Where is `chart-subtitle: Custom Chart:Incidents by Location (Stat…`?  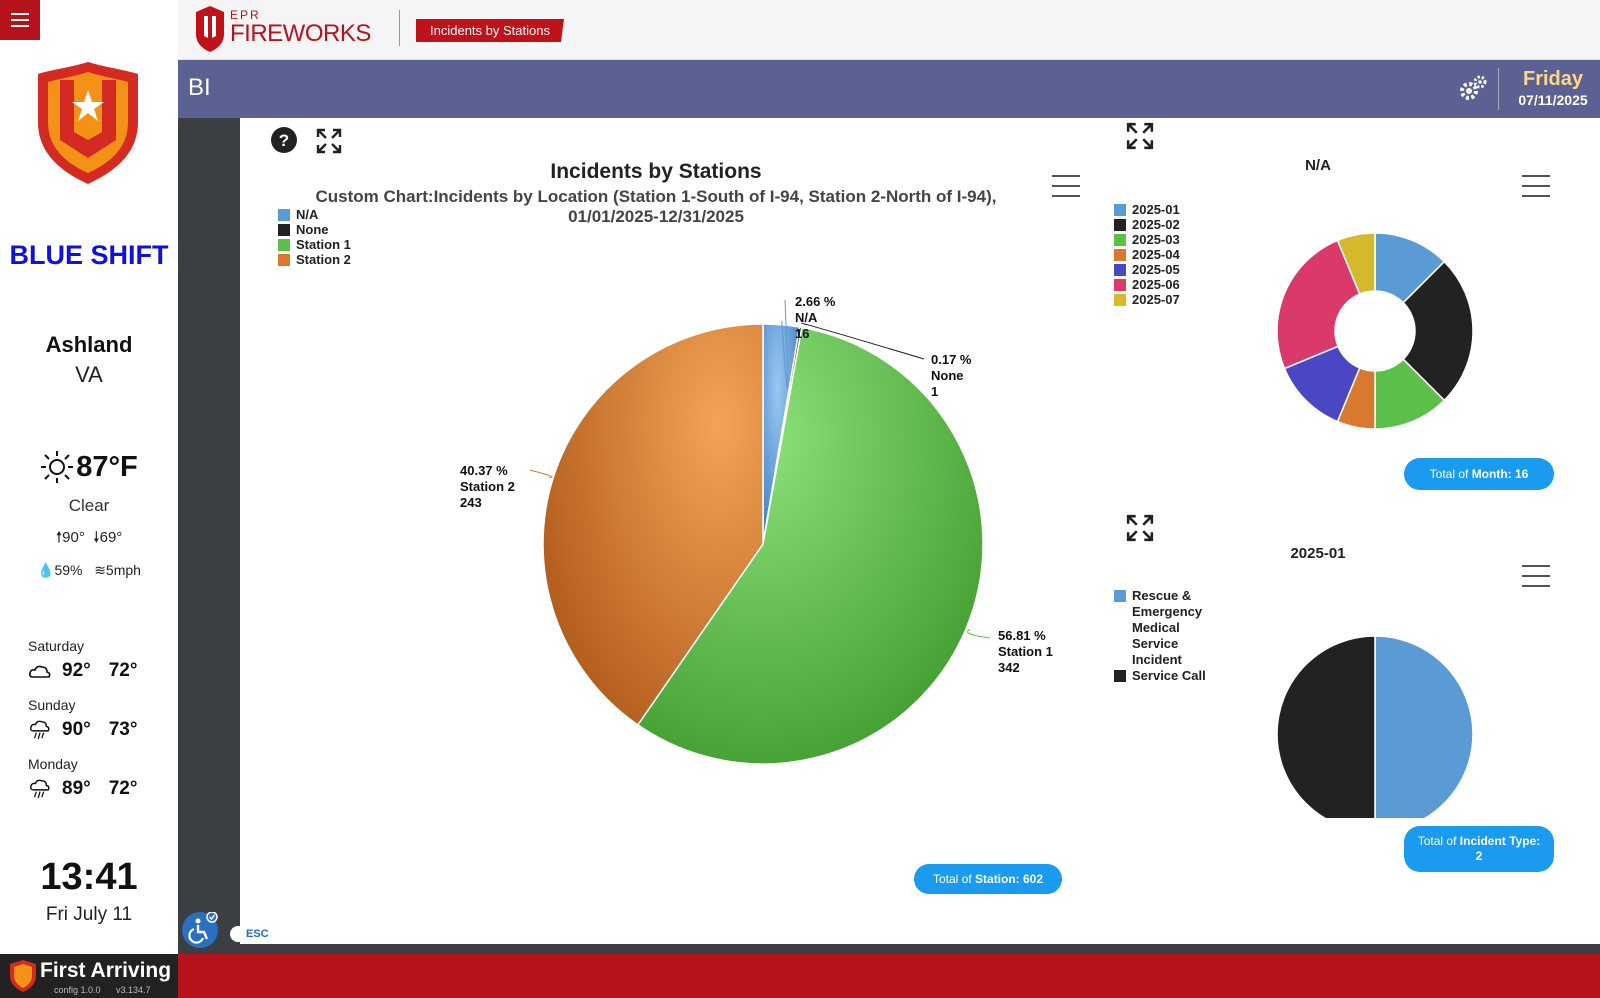
chart-subtitle: Custom Chart:Incidents by Location (Stat… is located at coordinates (656, 196).